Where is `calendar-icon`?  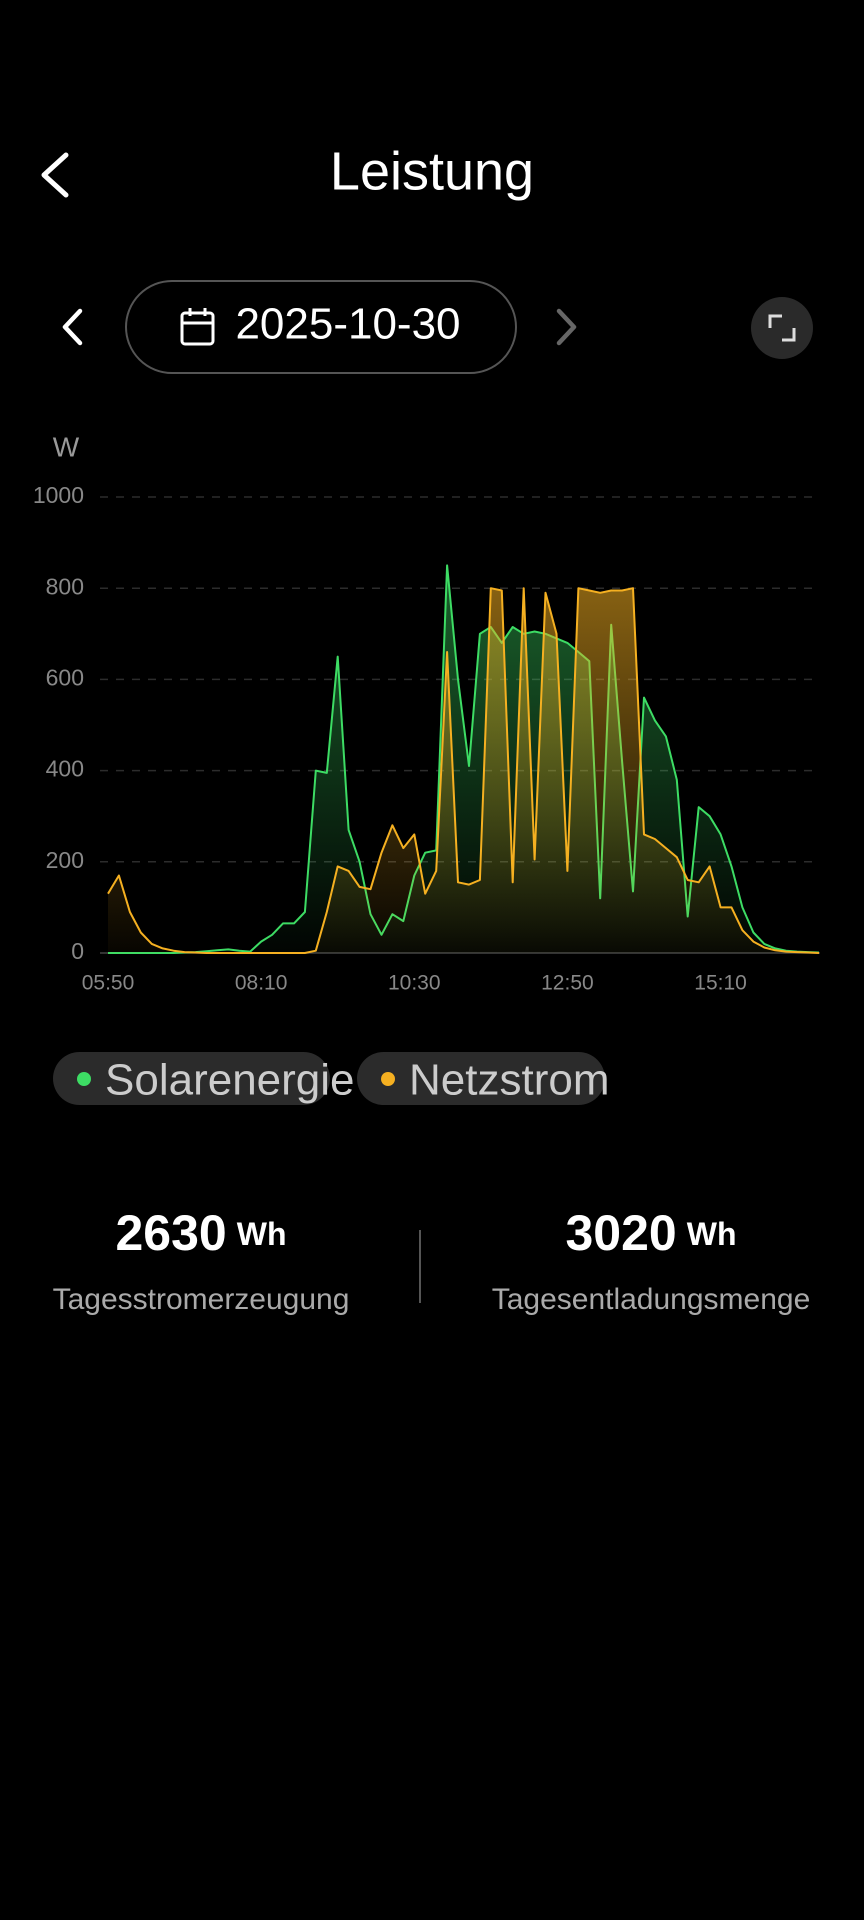
calendar-icon is located at coordinates (197, 327).